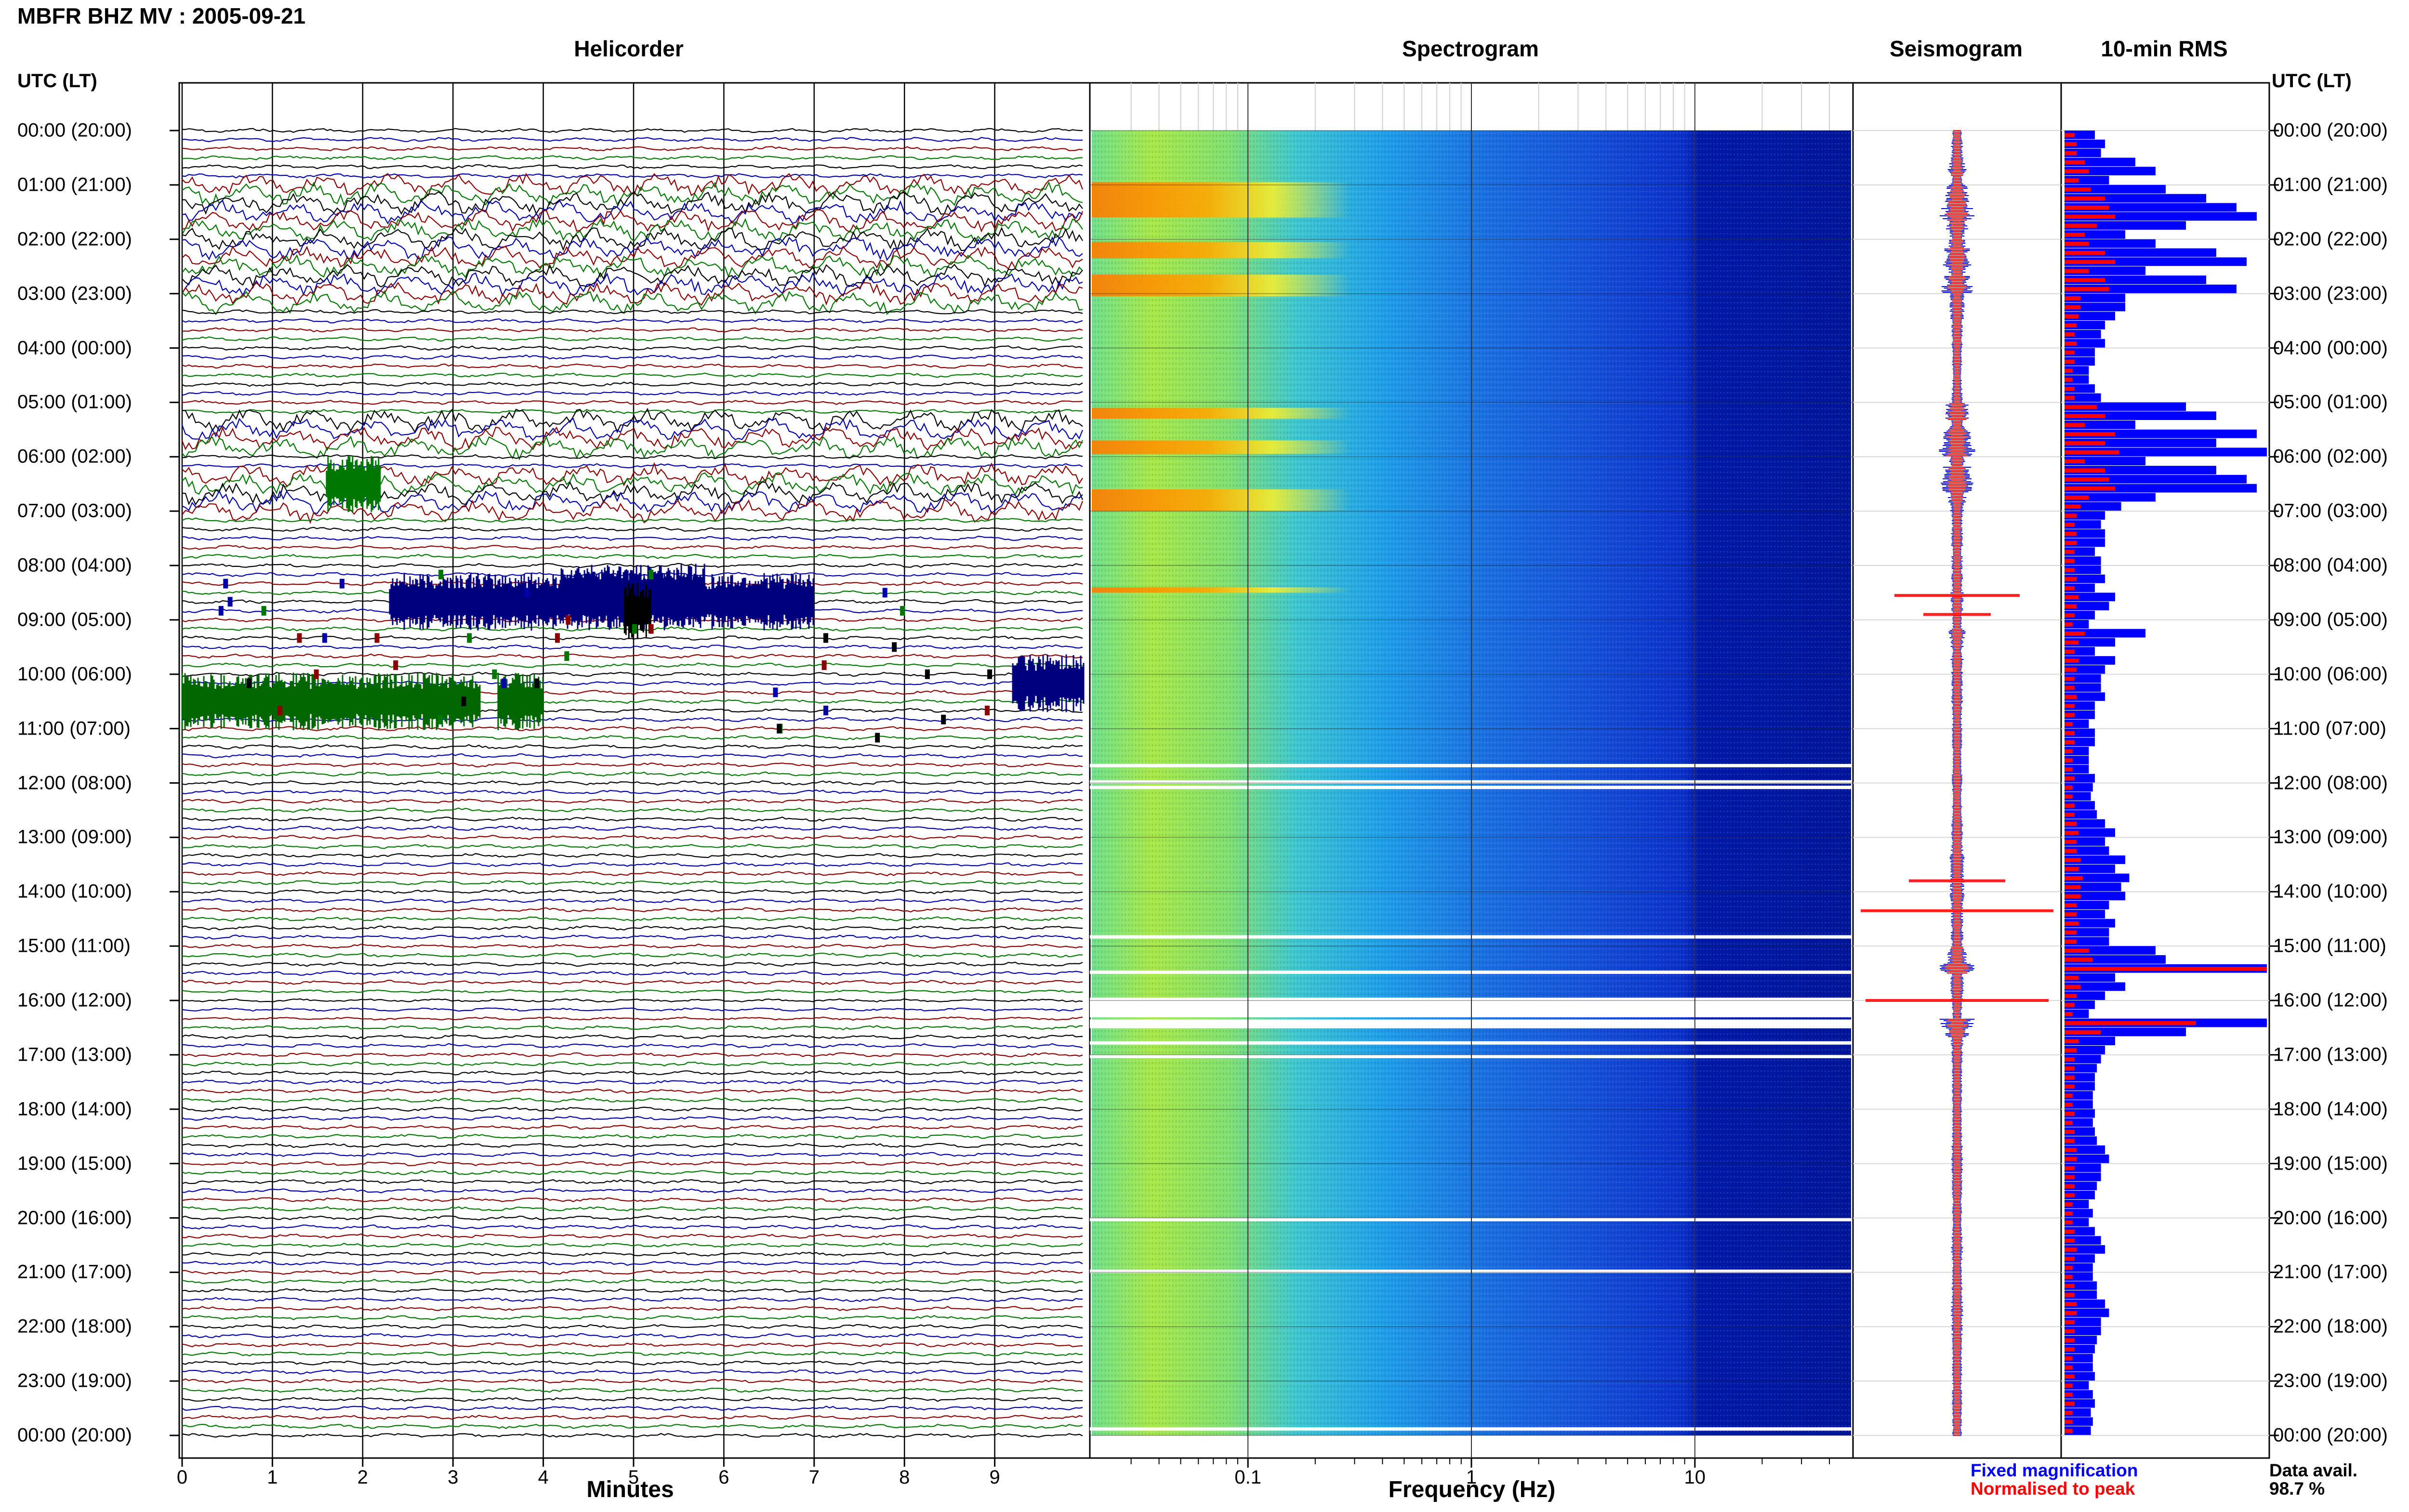 Image resolution: width=2409 pixels, height=1512 pixels. What do you see at coordinates (74, 1000) in the screenshot?
I see `time-label-left: 16:00 (12:00)` at bounding box center [74, 1000].